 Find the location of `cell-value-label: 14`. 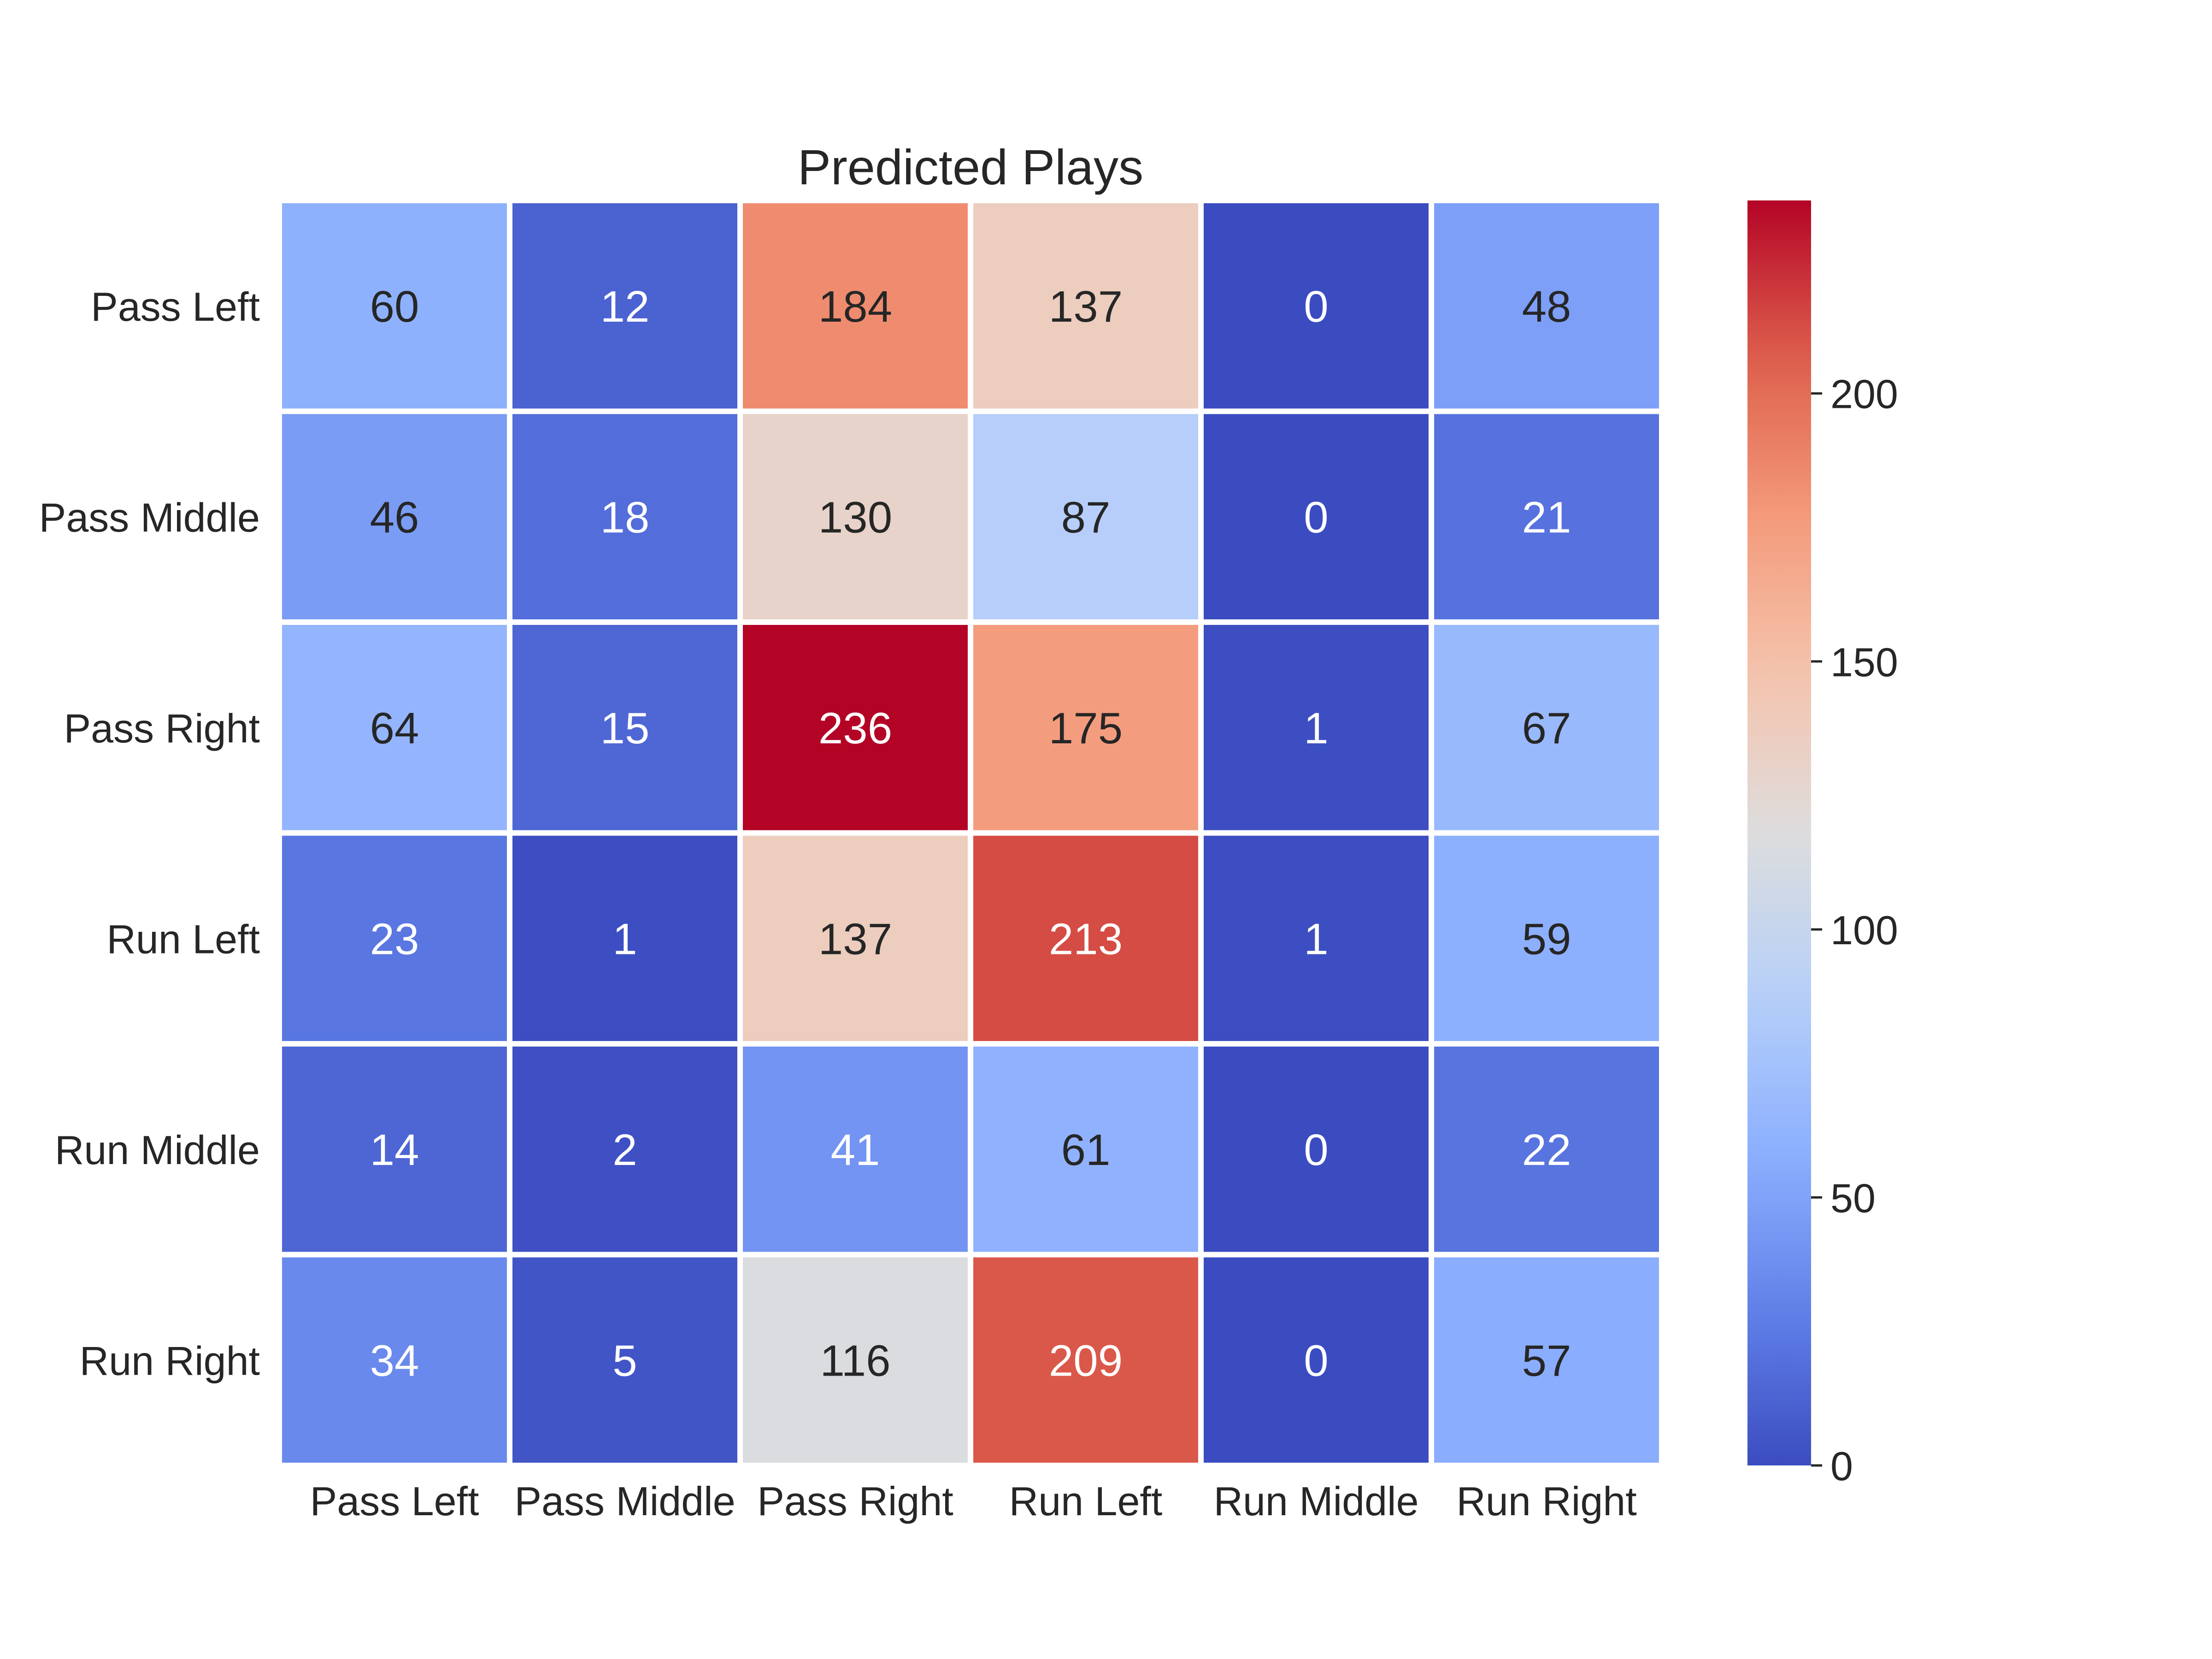

cell-value-label: 14 is located at coordinates (394, 1150).